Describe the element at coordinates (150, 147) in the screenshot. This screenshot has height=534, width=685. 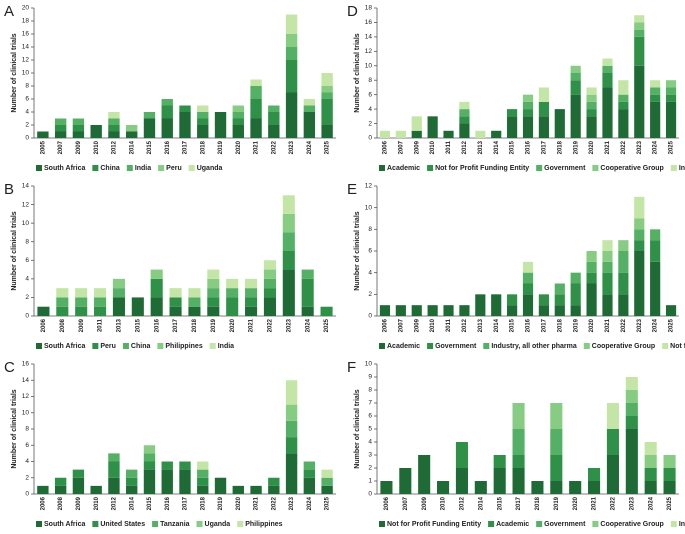
I see `x-tick-label: 2015` at that location.